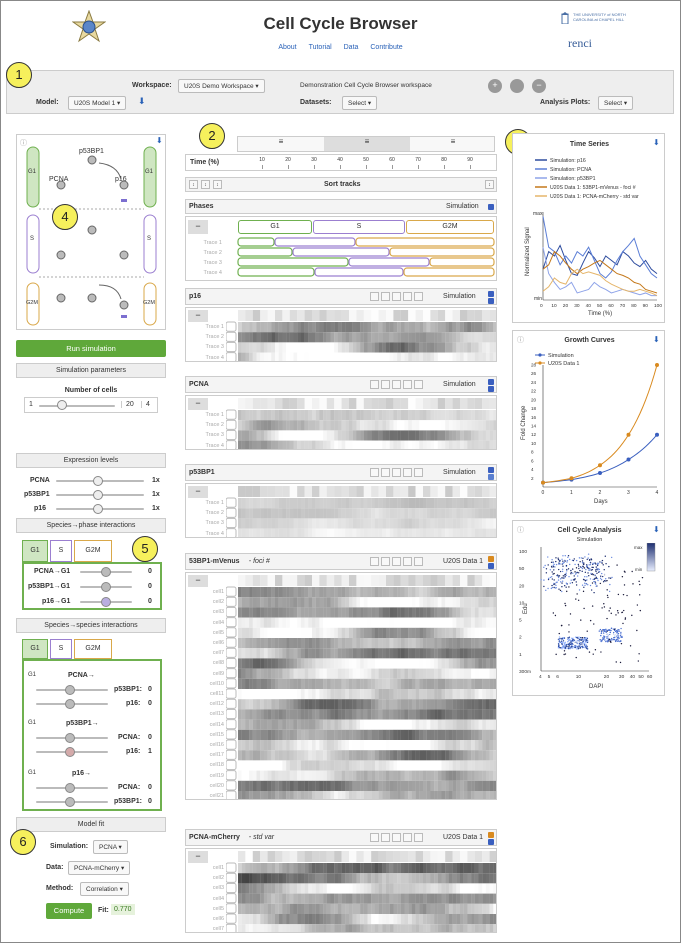 The image size is (681, 943). I want to click on nav-about: About, so click(287, 47).